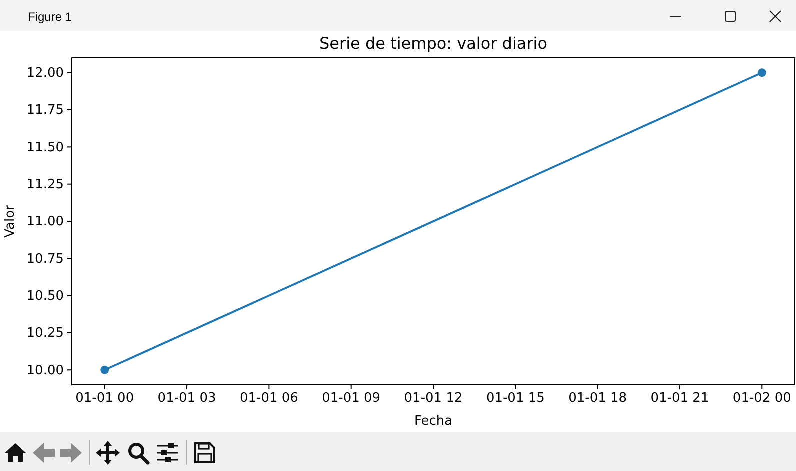  What do you see at coordinates (433, 398) in the screenshot?
I see `x-tick-label: 01-01 12` at bounding box center [433, 398].